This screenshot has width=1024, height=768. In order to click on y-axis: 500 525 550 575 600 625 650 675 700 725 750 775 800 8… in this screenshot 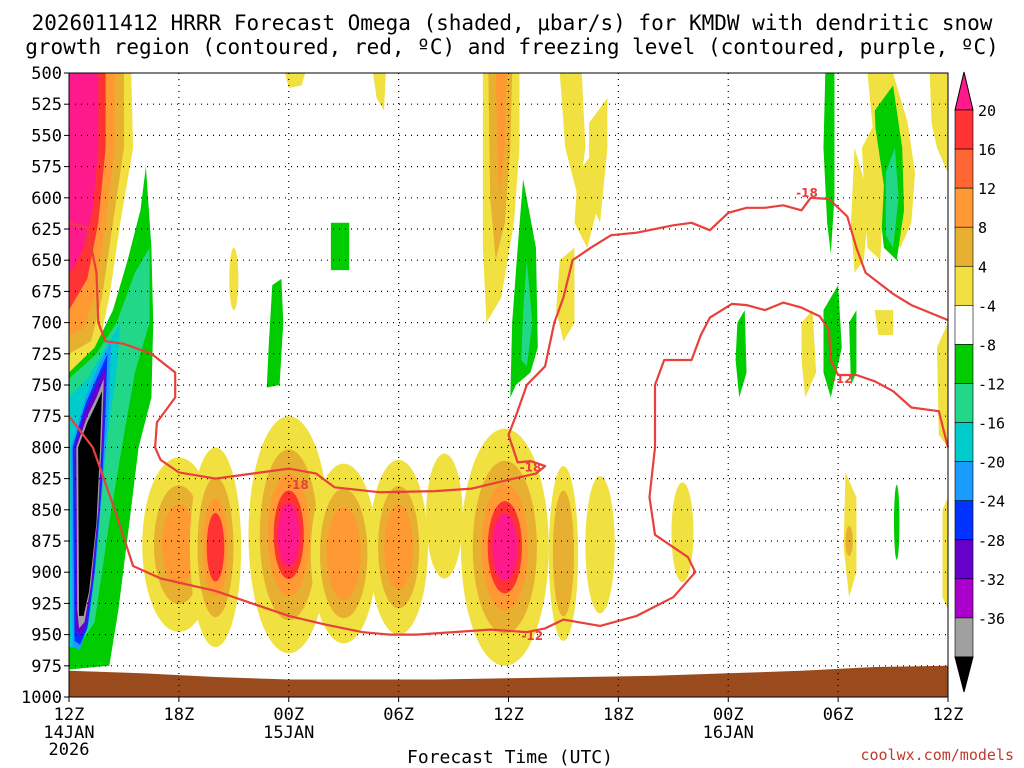, I will do `click(45, 386)`.